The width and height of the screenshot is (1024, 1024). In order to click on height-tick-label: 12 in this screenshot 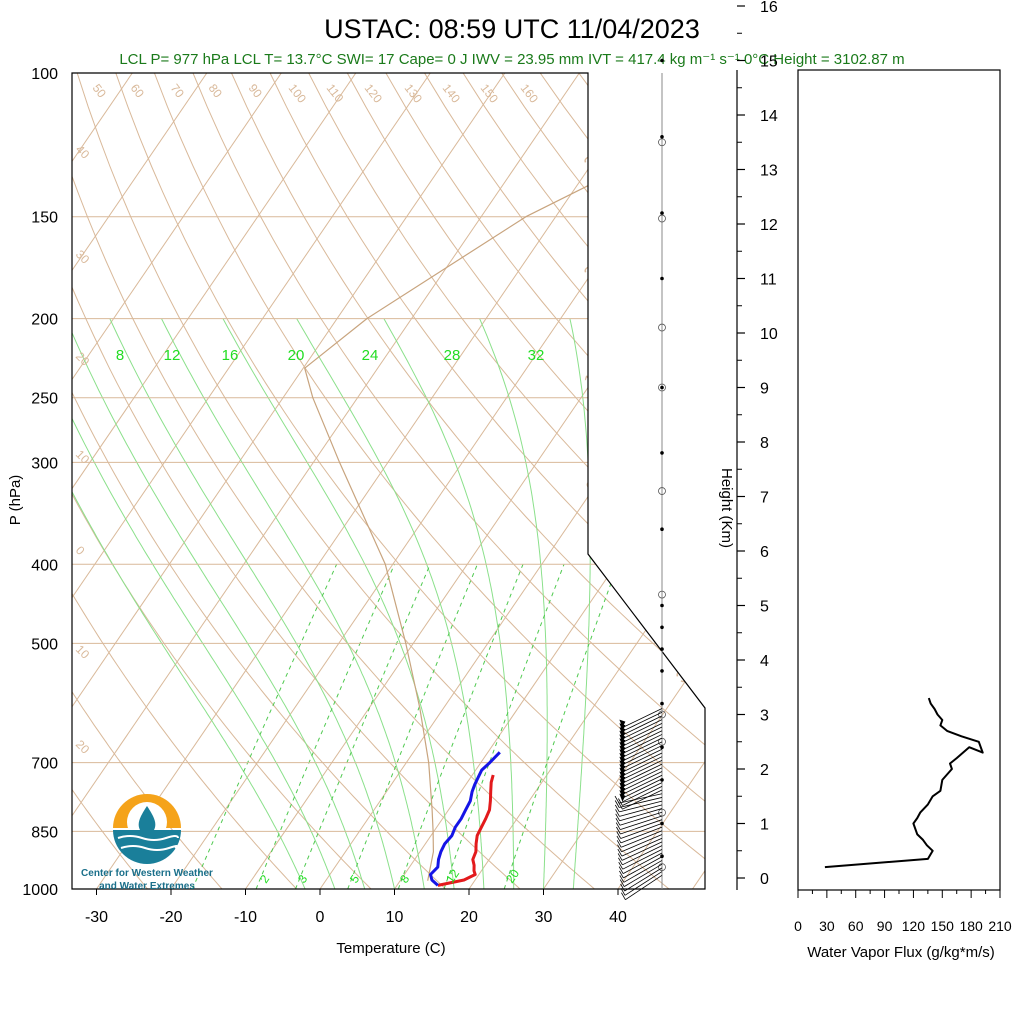, I will do `click(769, 225)`.